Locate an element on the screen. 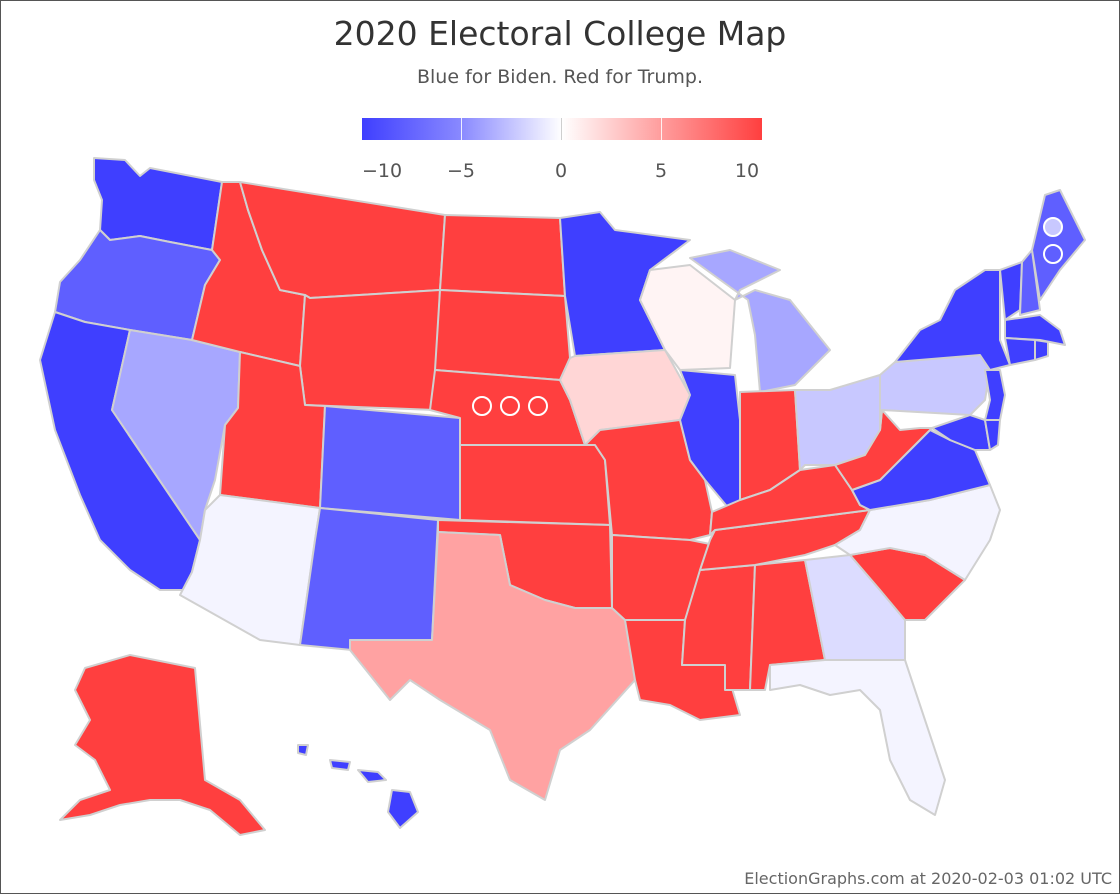  state-vt is located at coordinates (1011, 291).